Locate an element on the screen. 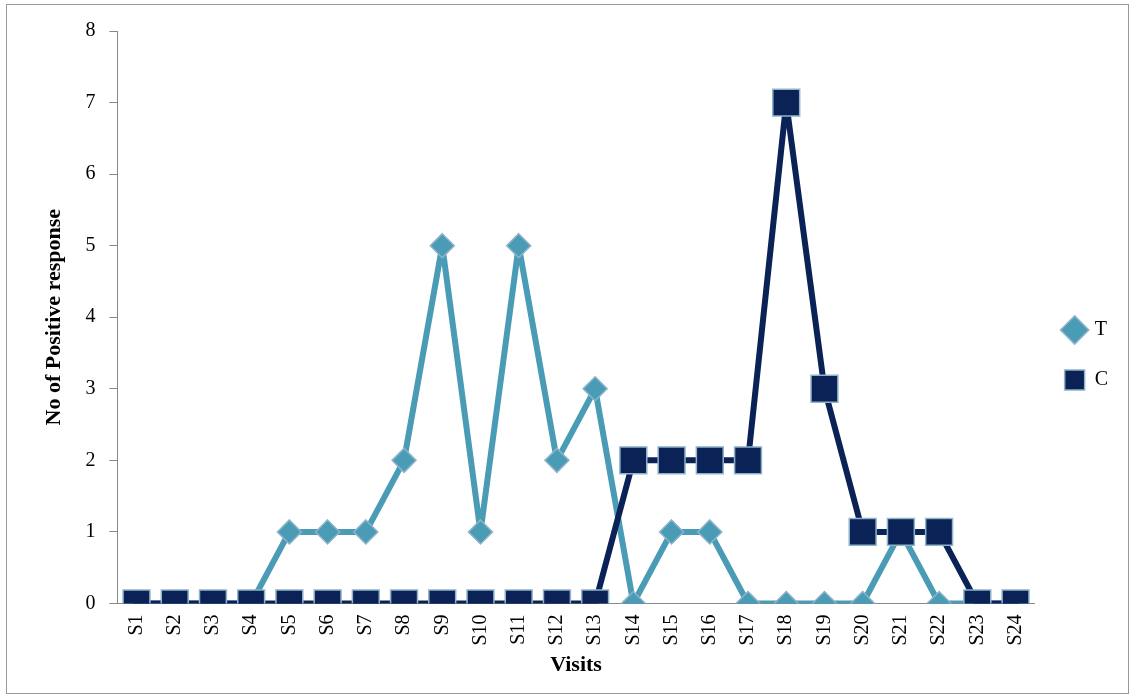 This screenshot has width=1131, height=696. x-tick-label: S22 is located at coordinates (937, 630).